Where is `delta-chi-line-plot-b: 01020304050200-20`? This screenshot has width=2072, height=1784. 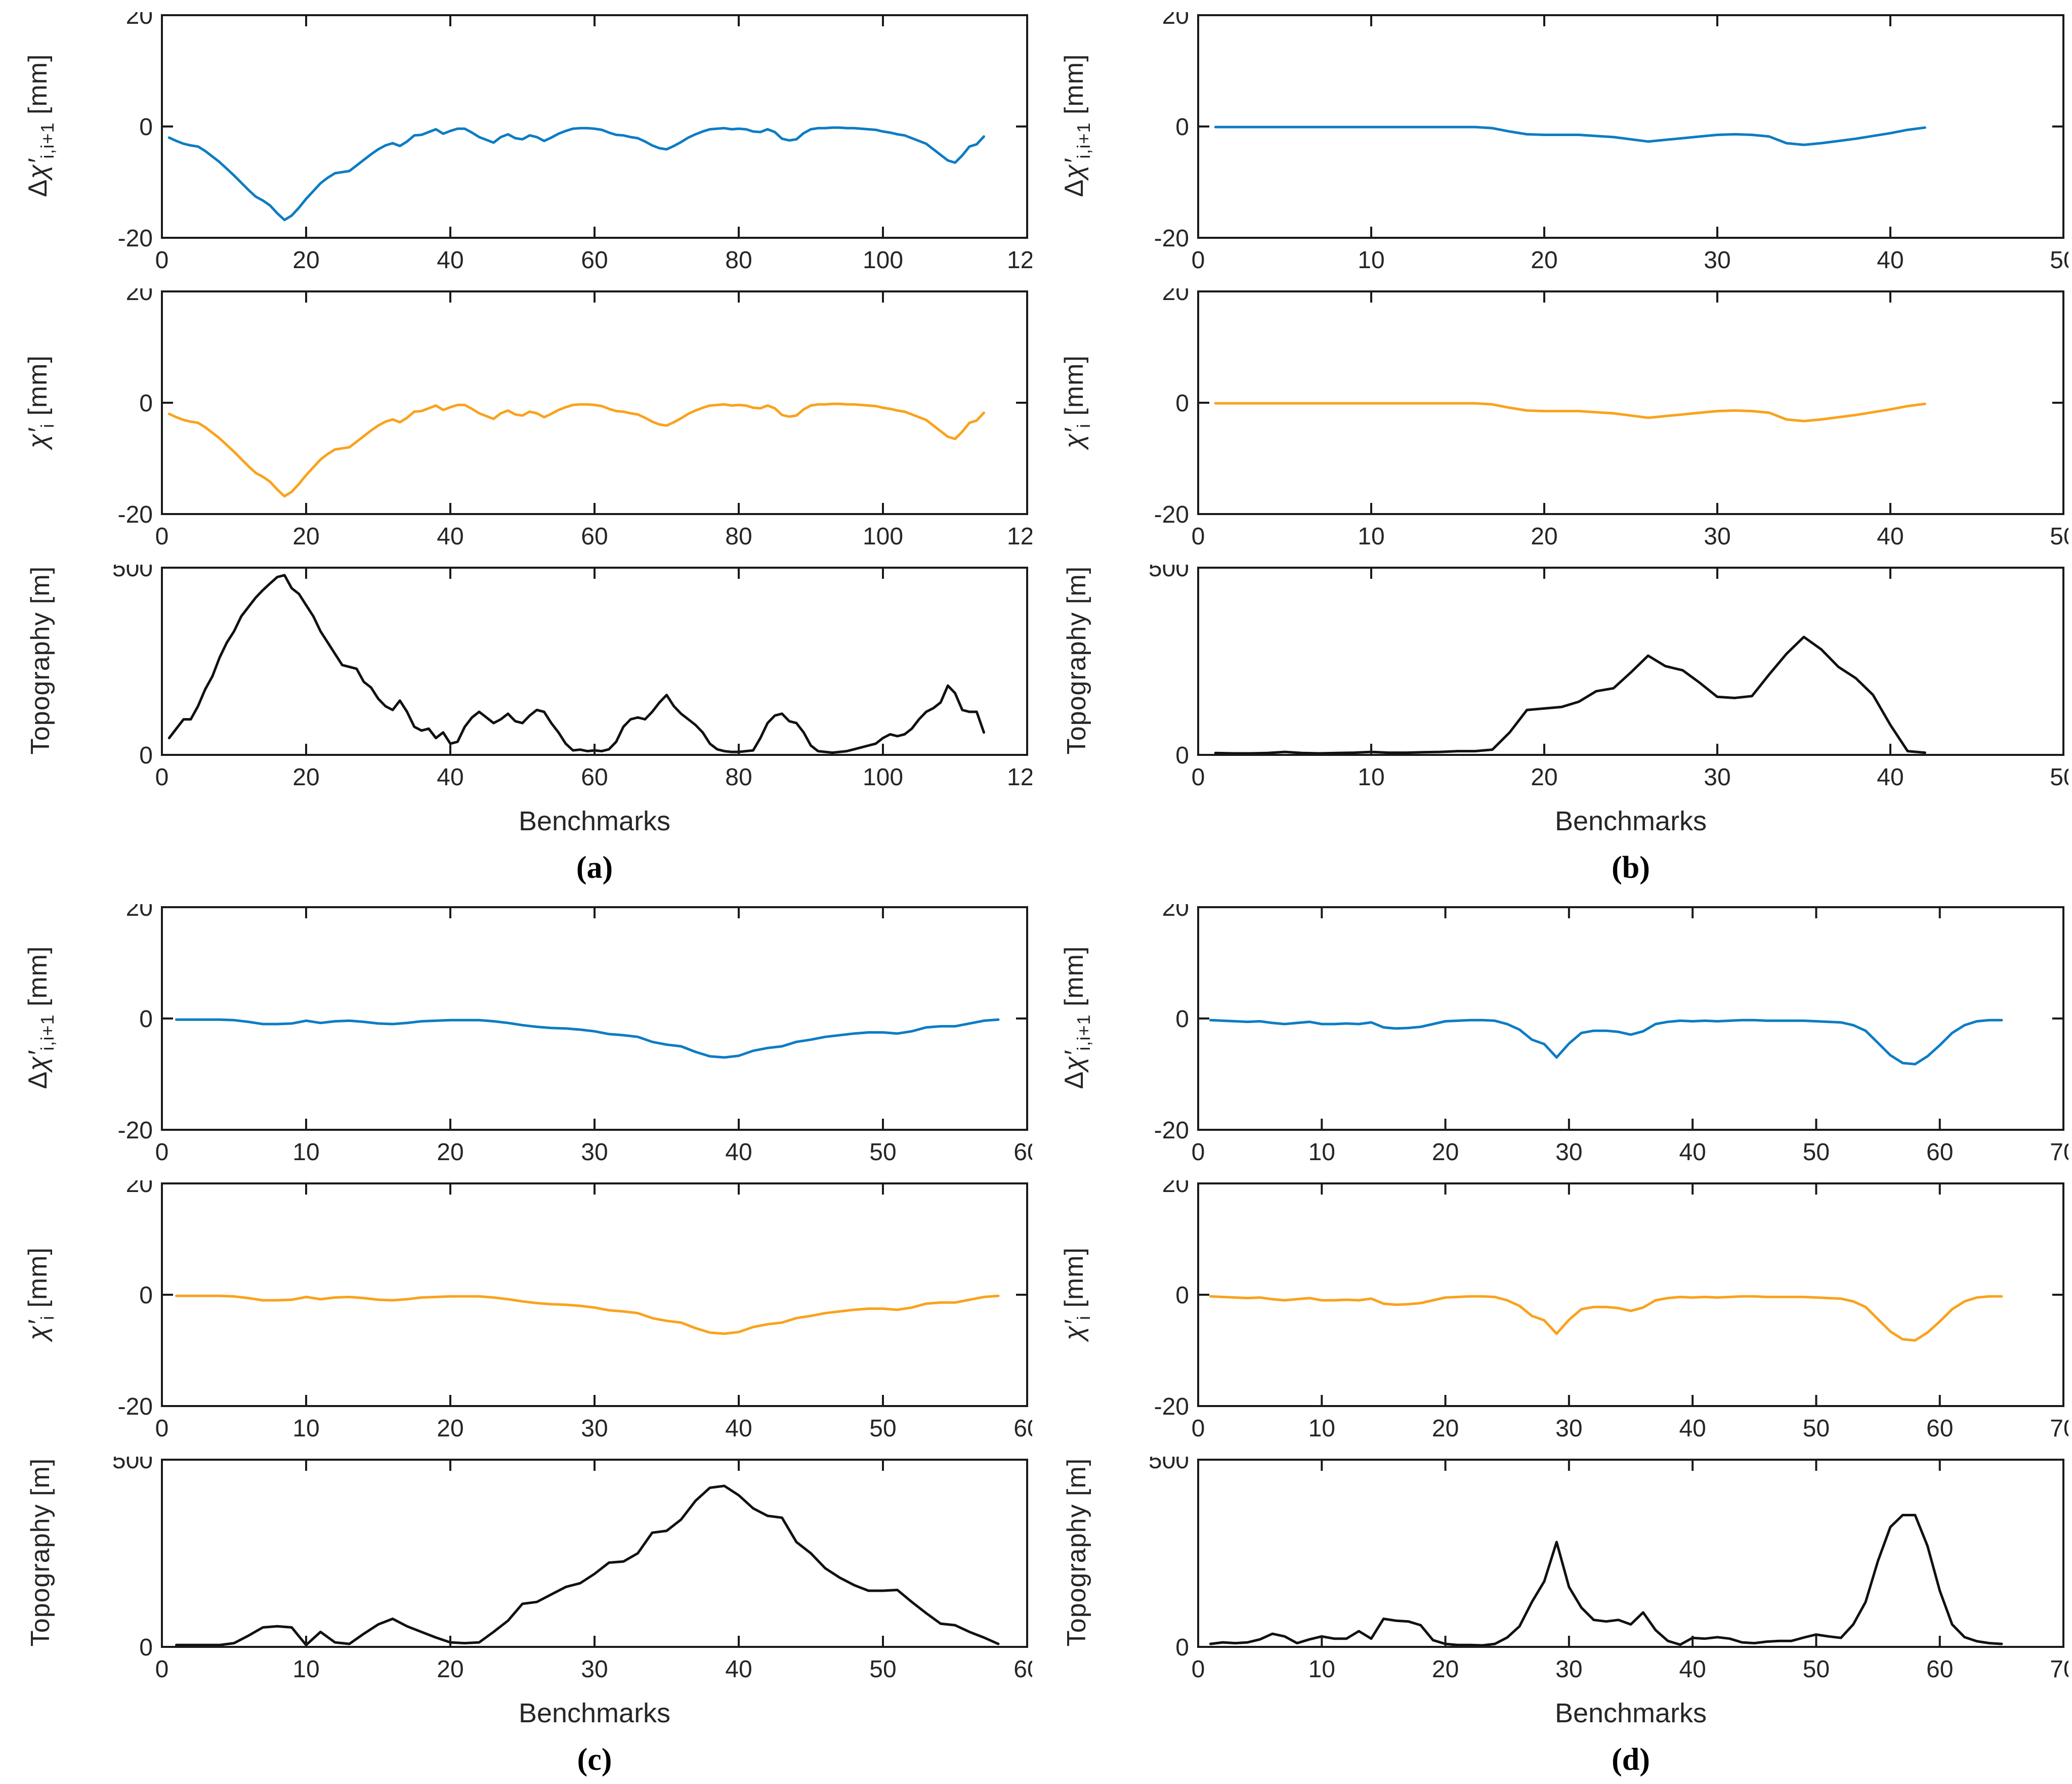 delta-chi-line-plot-b: 01020304050200-20 is located at coordinates (1611, 143).